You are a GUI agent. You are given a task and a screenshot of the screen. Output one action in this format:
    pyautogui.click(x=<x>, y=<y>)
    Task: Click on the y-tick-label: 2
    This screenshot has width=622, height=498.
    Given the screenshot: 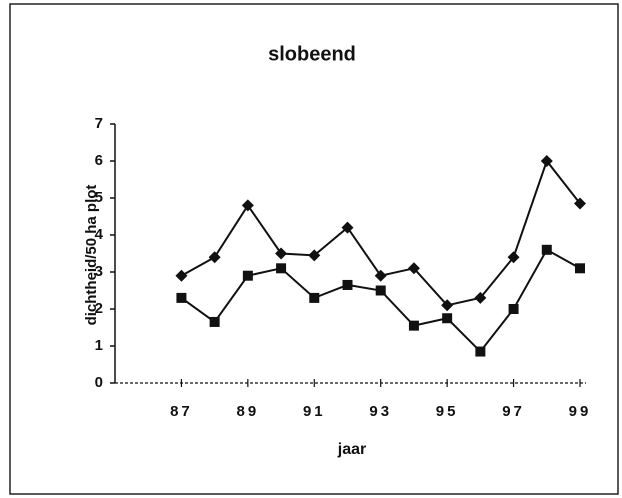 What is the action you would take?
    pyautogui.click(x=99, y=308)
    